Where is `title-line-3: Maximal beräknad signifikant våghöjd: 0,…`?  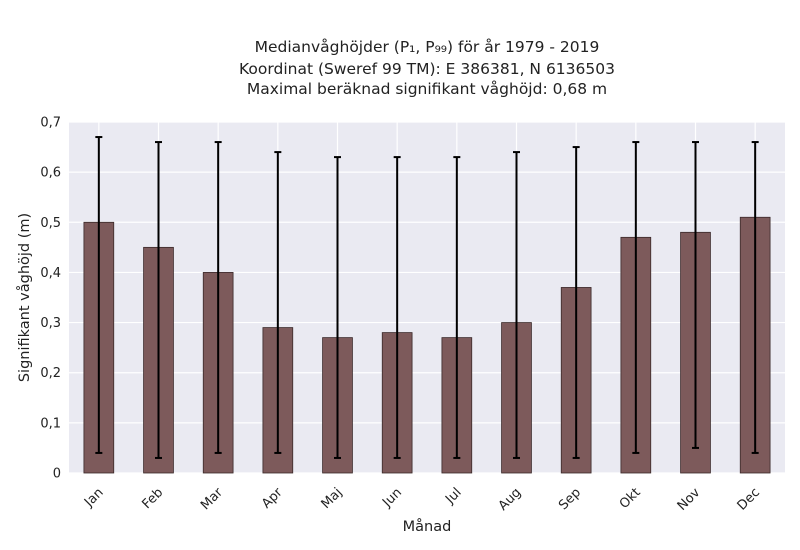
title-line-3: Maximal beräknad signifikant våghöjd: 0,… is located at coordinates (427, 89).